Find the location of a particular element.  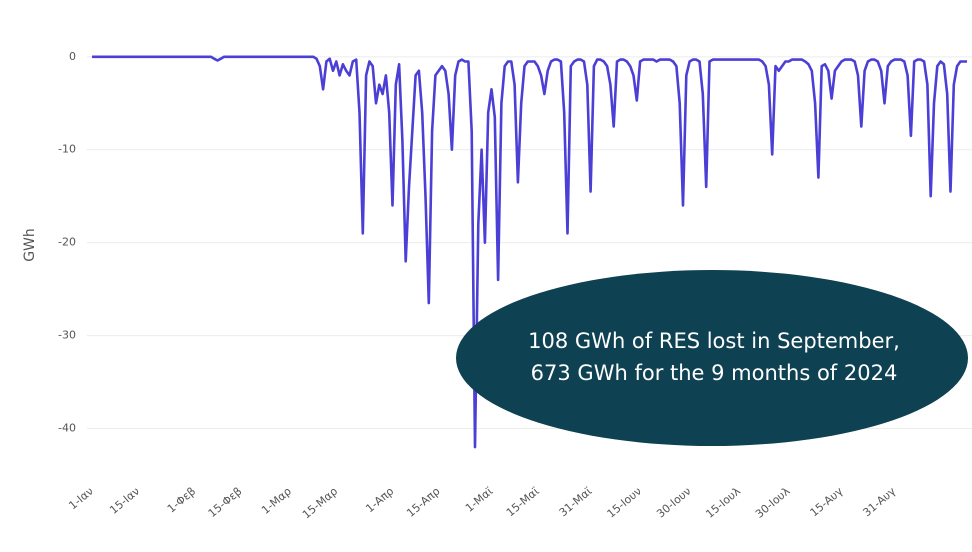

y-tick-label: -10 is located at coordinates (67, 149).